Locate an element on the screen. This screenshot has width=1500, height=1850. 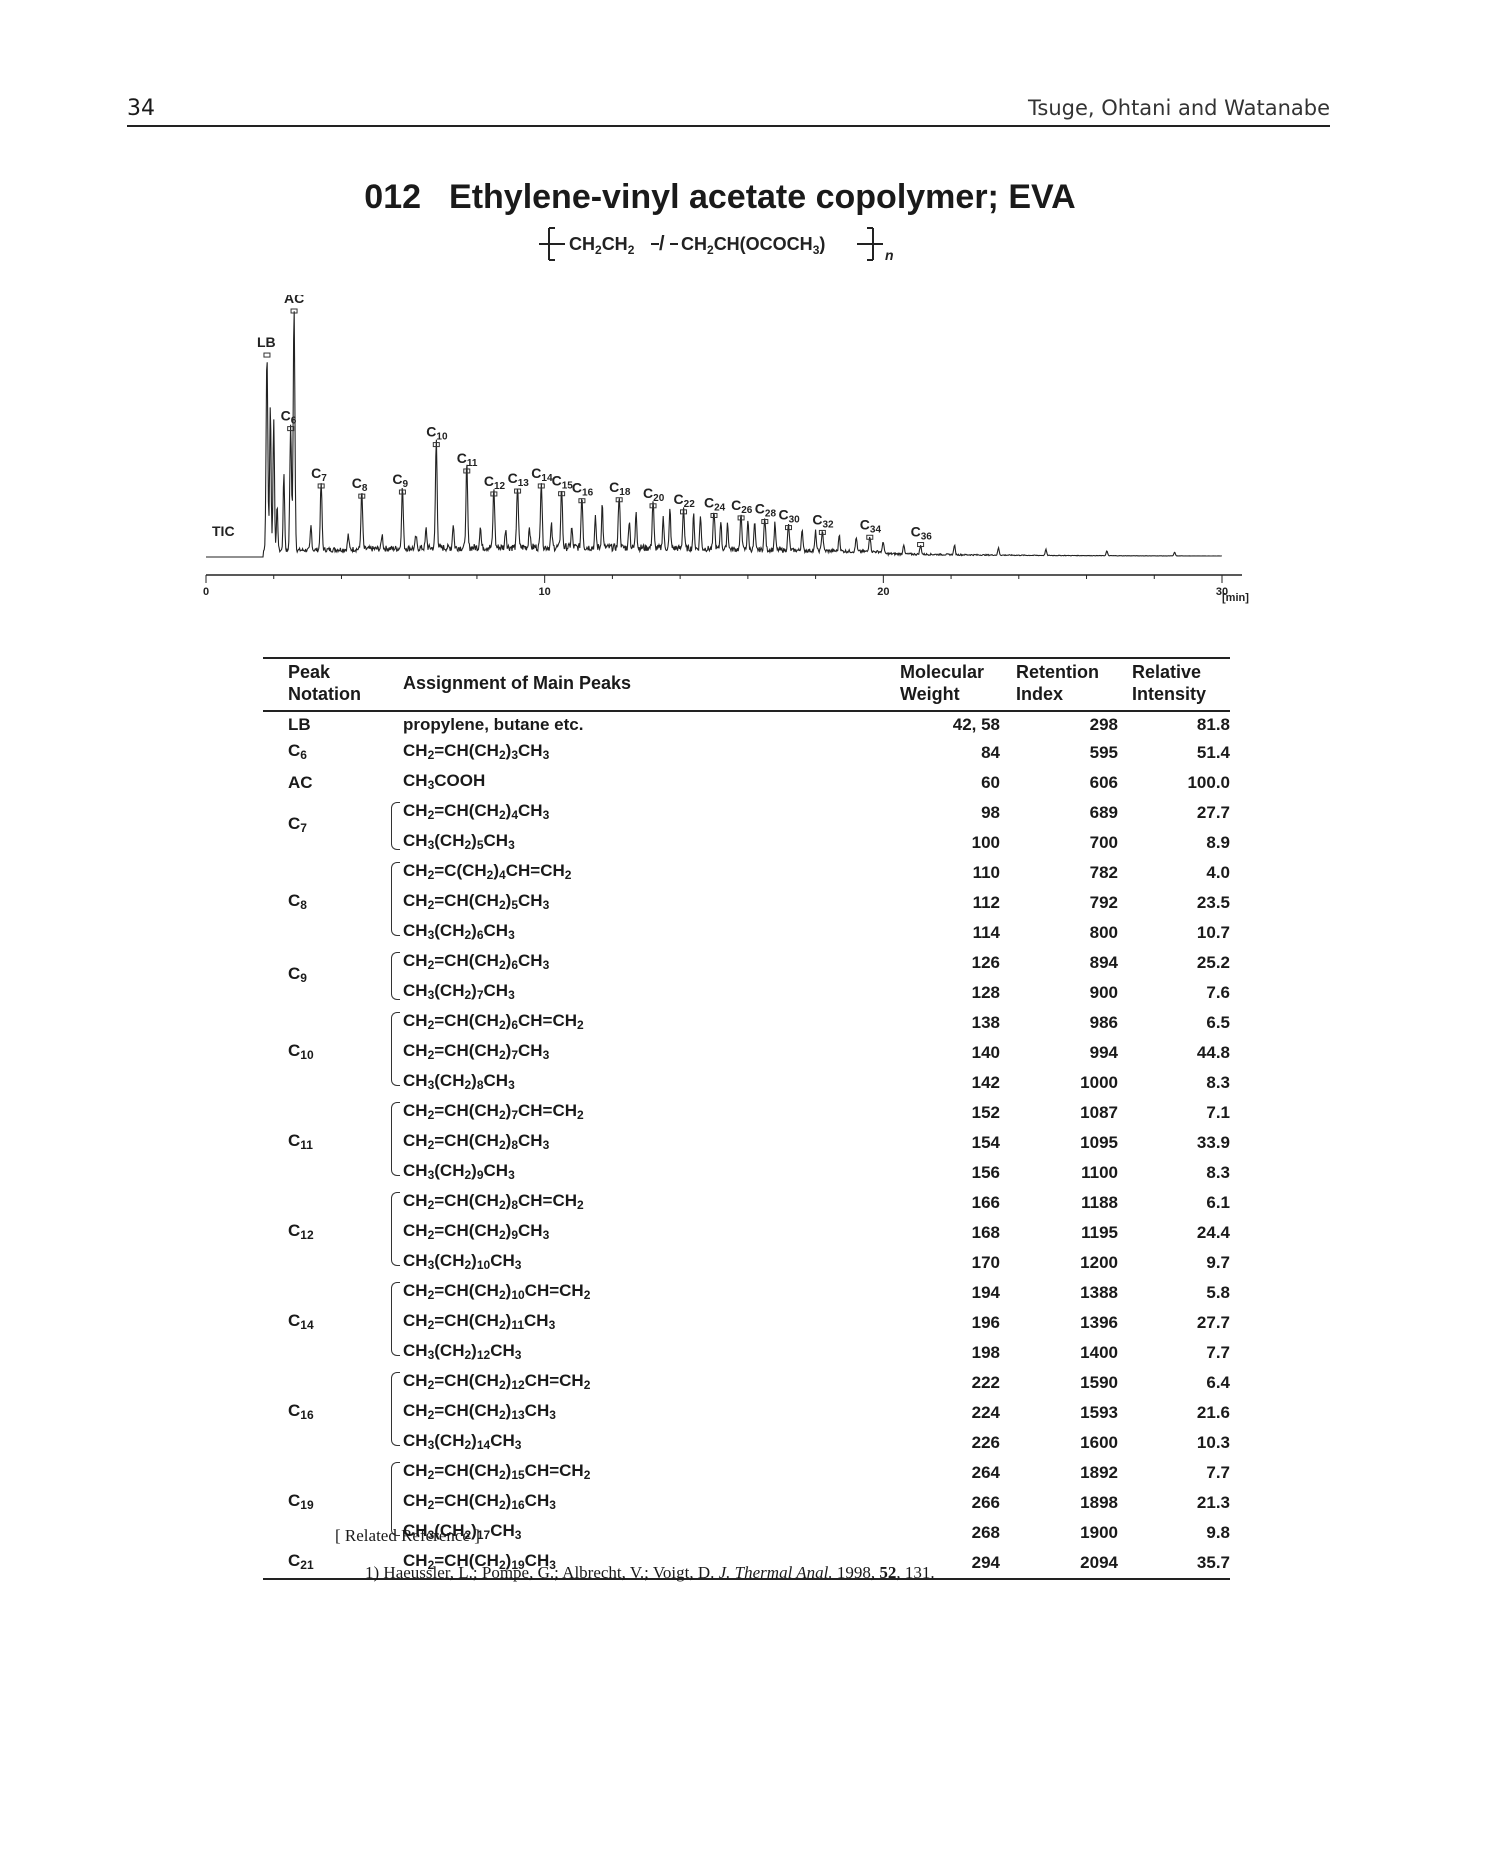
assignment-cell: CH3COOH is located at coordinates (444, 781).